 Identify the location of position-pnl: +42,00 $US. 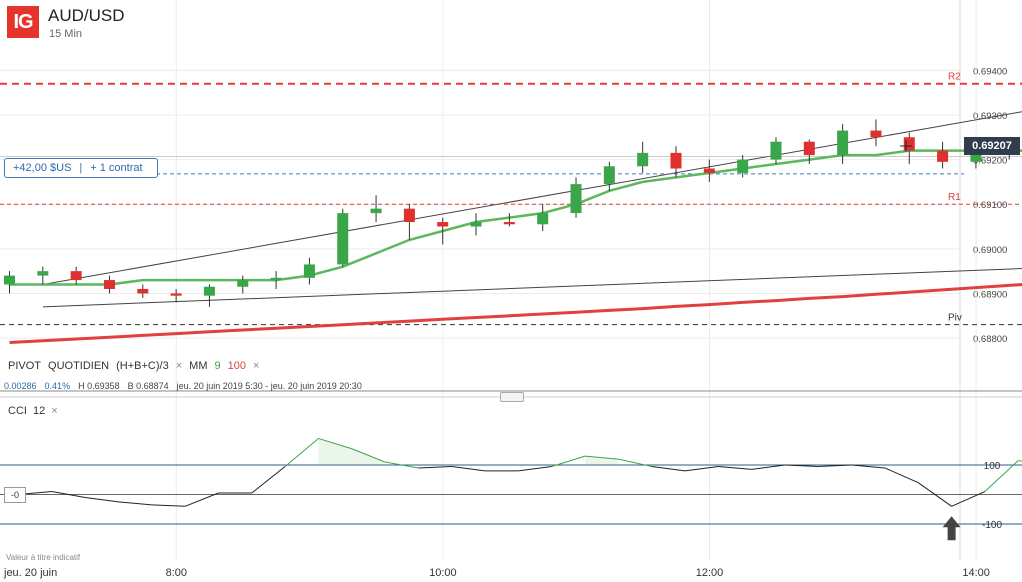
(42, 168).